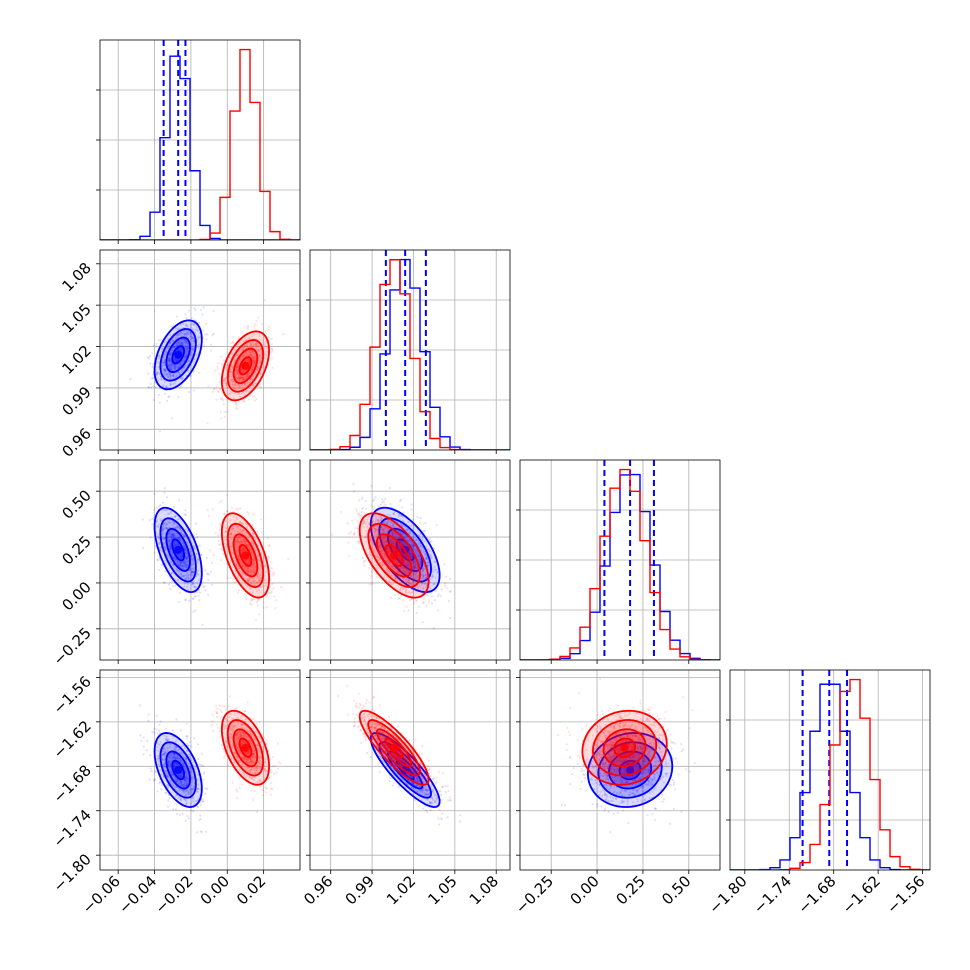  I want to click on density-peak, so click(394, 555).